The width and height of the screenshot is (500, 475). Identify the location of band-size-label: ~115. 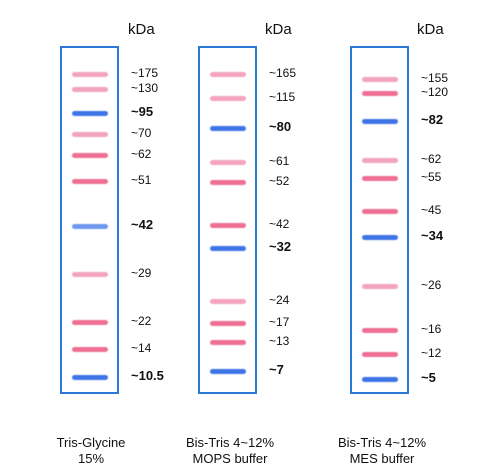
(282, 97).